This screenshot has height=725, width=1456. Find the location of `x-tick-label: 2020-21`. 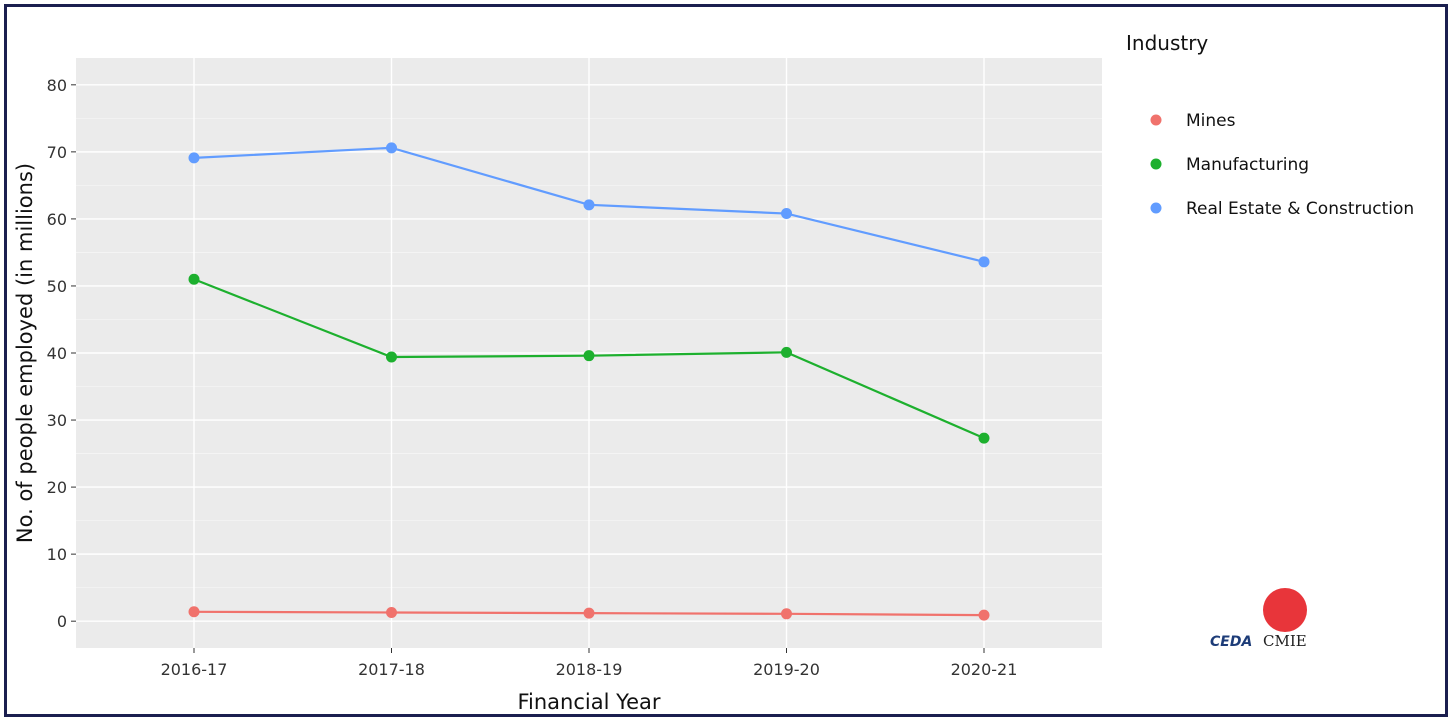

x-tick-label: 2020-21 is located at coordinates (984, 669).